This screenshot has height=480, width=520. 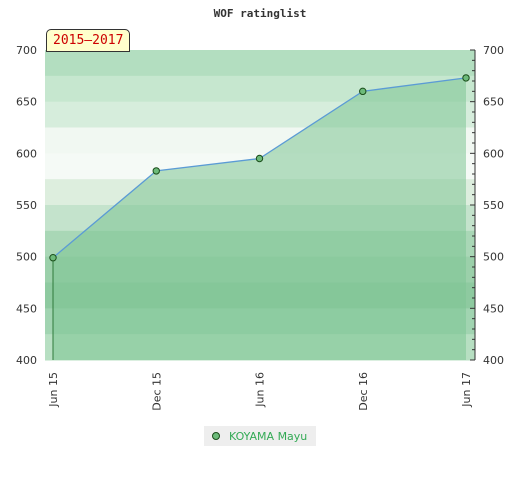 I want to click on y-tick-label-left: 500, so click(x=26, y=257).